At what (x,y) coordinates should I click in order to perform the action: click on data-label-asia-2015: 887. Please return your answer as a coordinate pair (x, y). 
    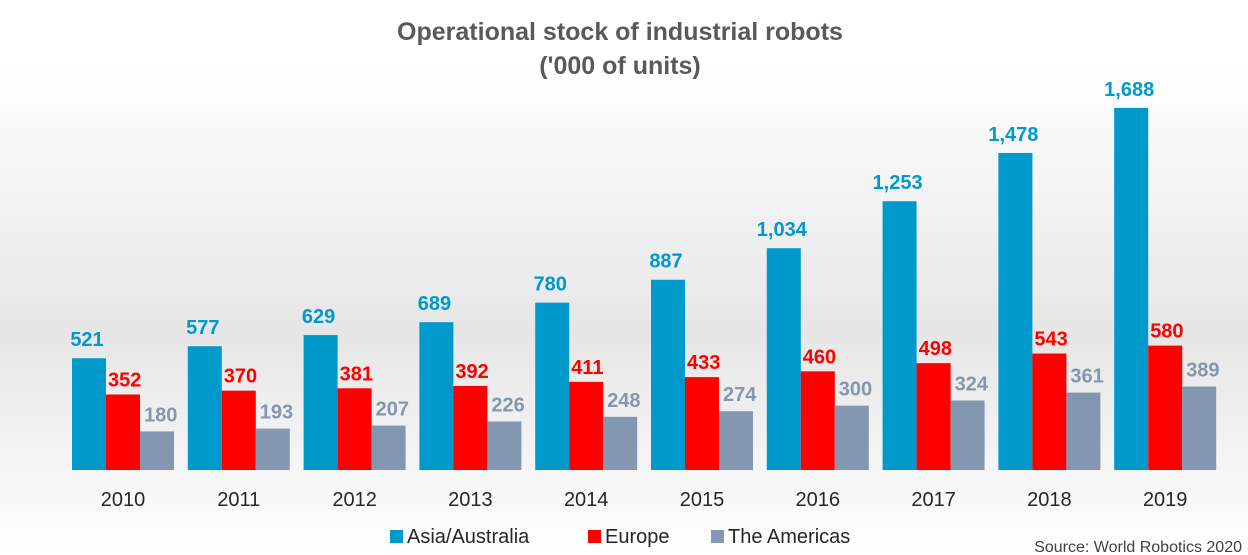
    Looking at the image, I should click on (665, 262).